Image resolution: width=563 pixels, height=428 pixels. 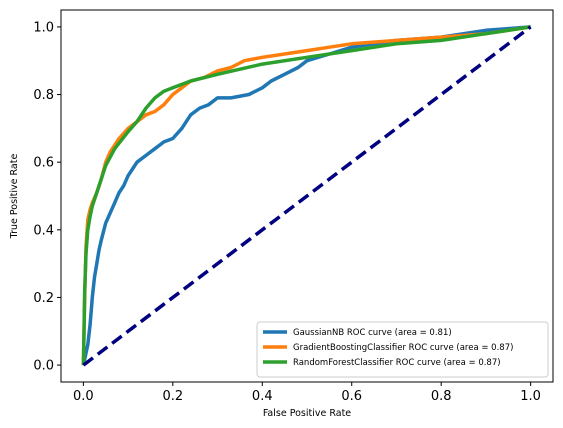 I want to click on y-tick-label: 0.6, so click(x=43, y=163).